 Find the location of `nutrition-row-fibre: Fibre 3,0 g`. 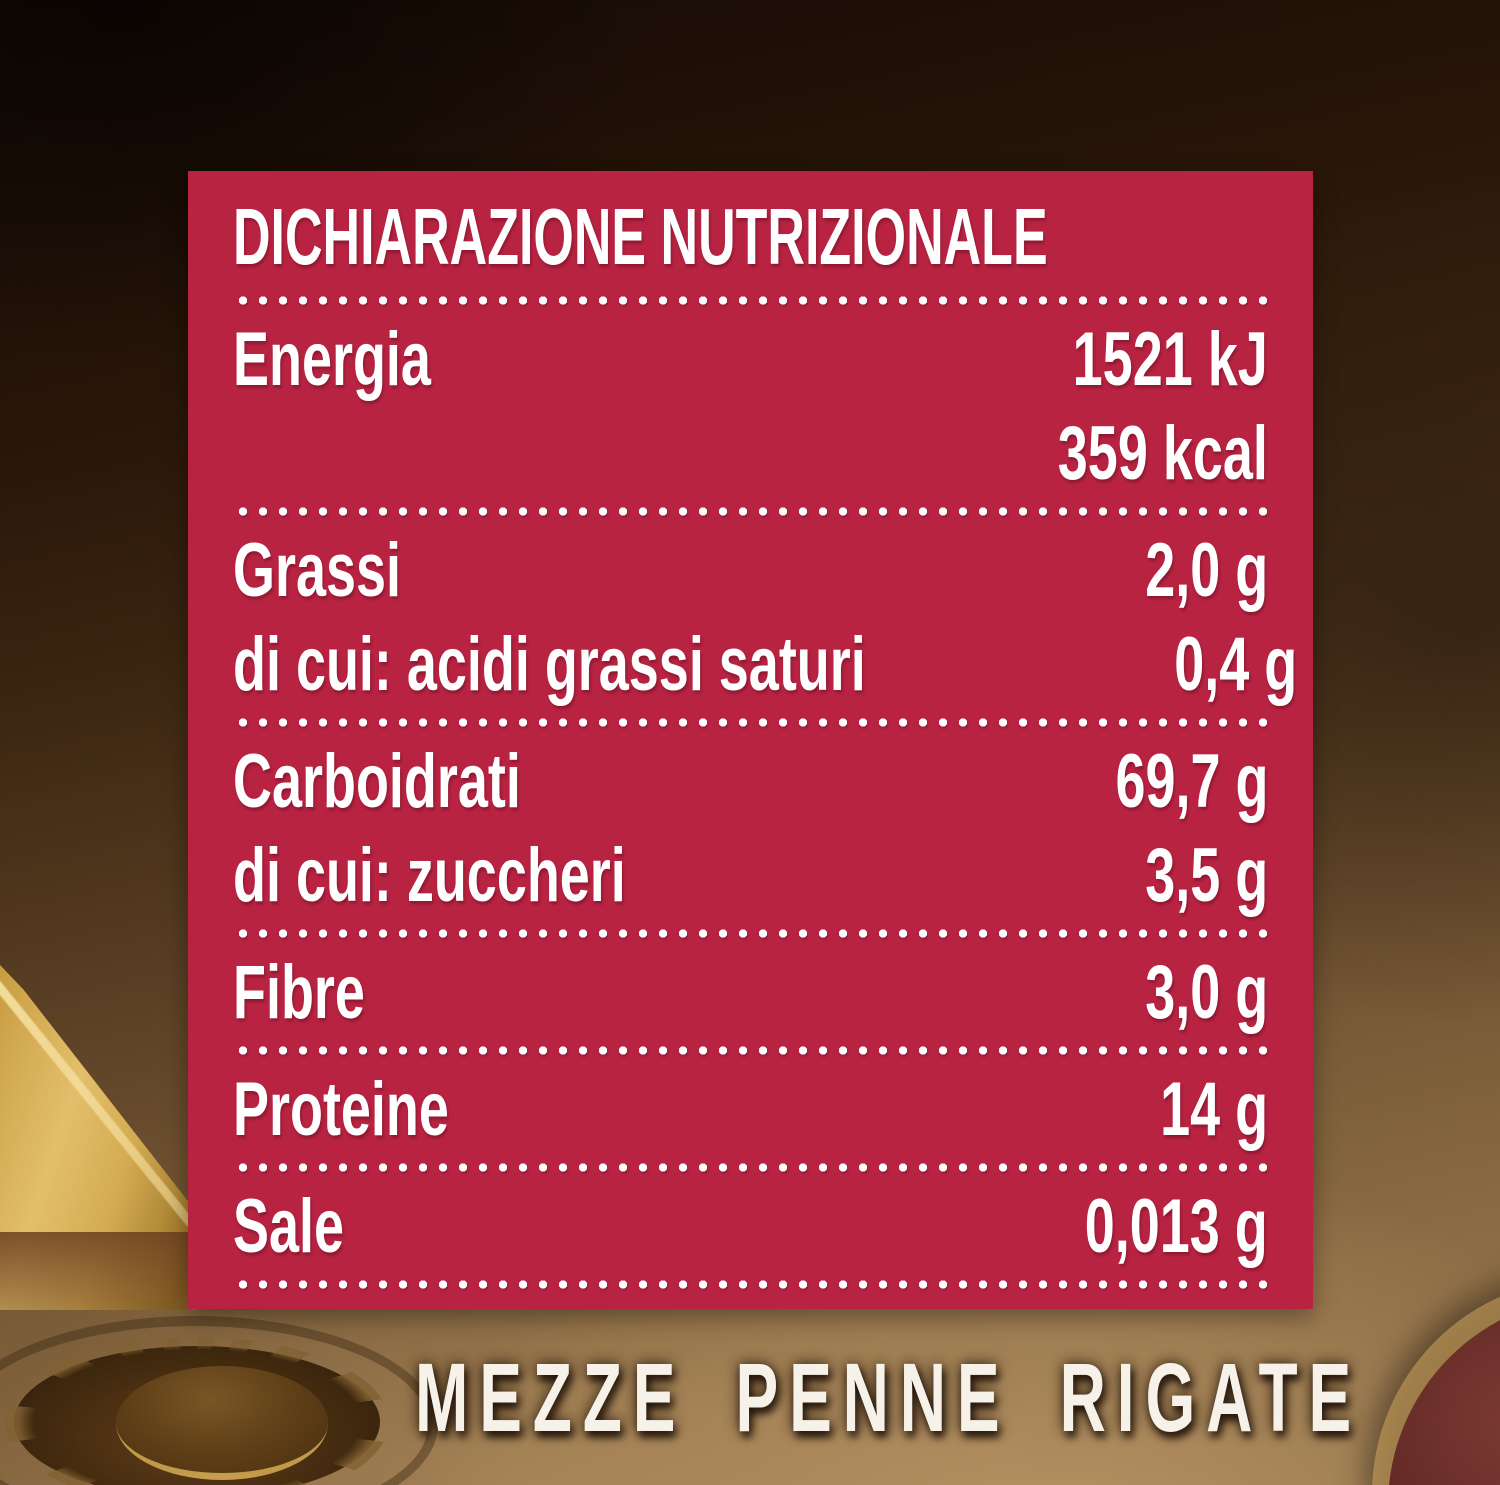

nutrition-row-fibre: Fibre 3,0 g is located at coordinates (750, 992).